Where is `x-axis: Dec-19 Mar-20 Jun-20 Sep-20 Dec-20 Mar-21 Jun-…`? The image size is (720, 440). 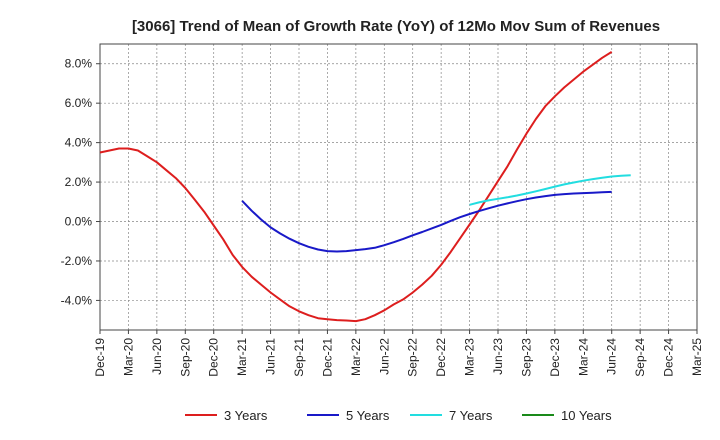 x-axis: Dec-19 Mar-20 Jun-20 Sep-20 Dec-20 Mar-21 Jun-… is located at coordinates (398, 353).